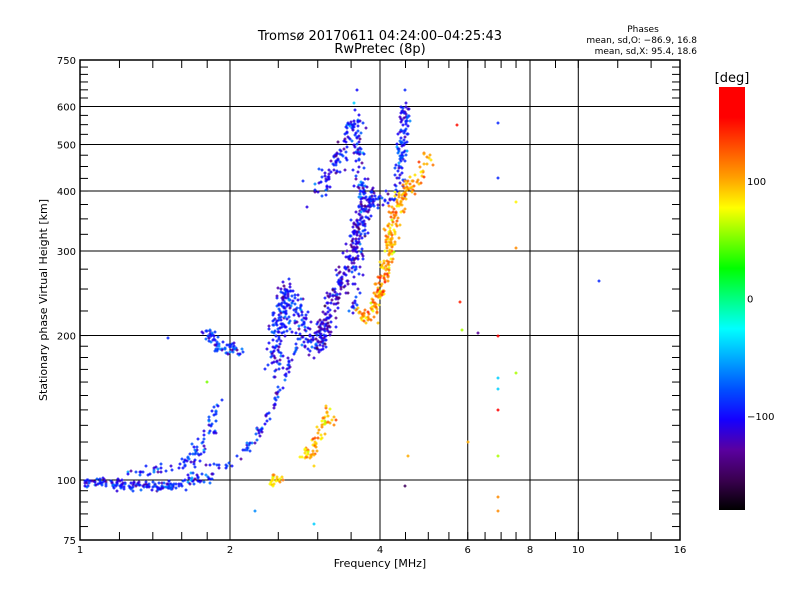  What do you see at coordinates (646, 52) in the screenshot?
I see `legend-line-x: mean, sd,X: 95.4, 18.6` at bounding box center [646, 52].